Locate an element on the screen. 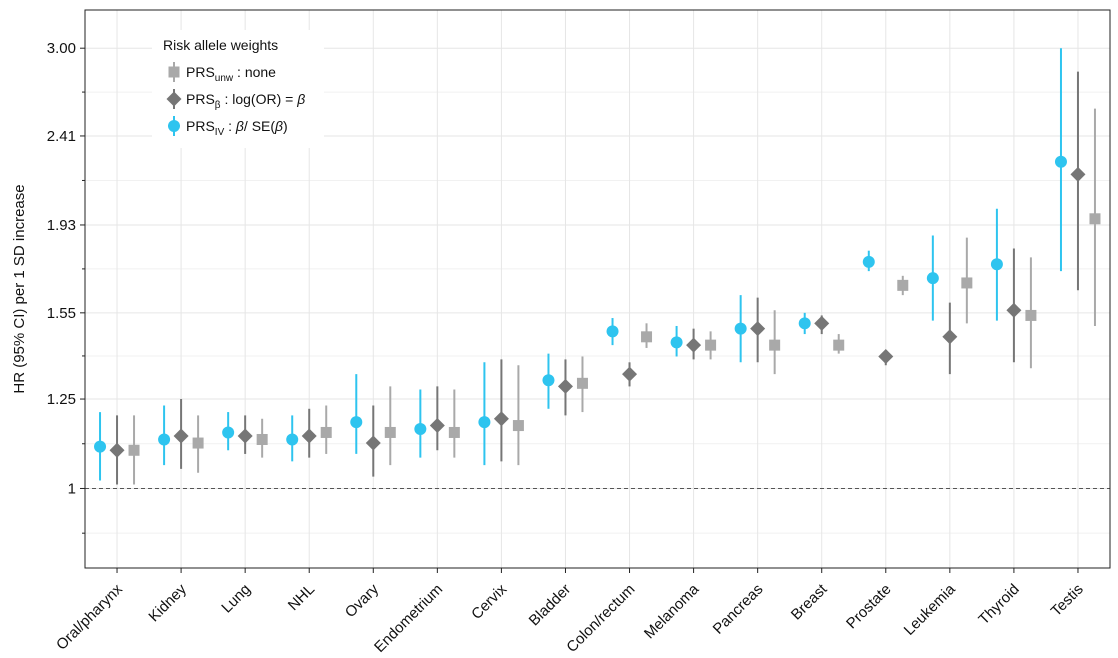 The width and height of the screenshot is (1118, 658). legend-entry-unw: PRSunw : none is located at coordinates (222, 73).